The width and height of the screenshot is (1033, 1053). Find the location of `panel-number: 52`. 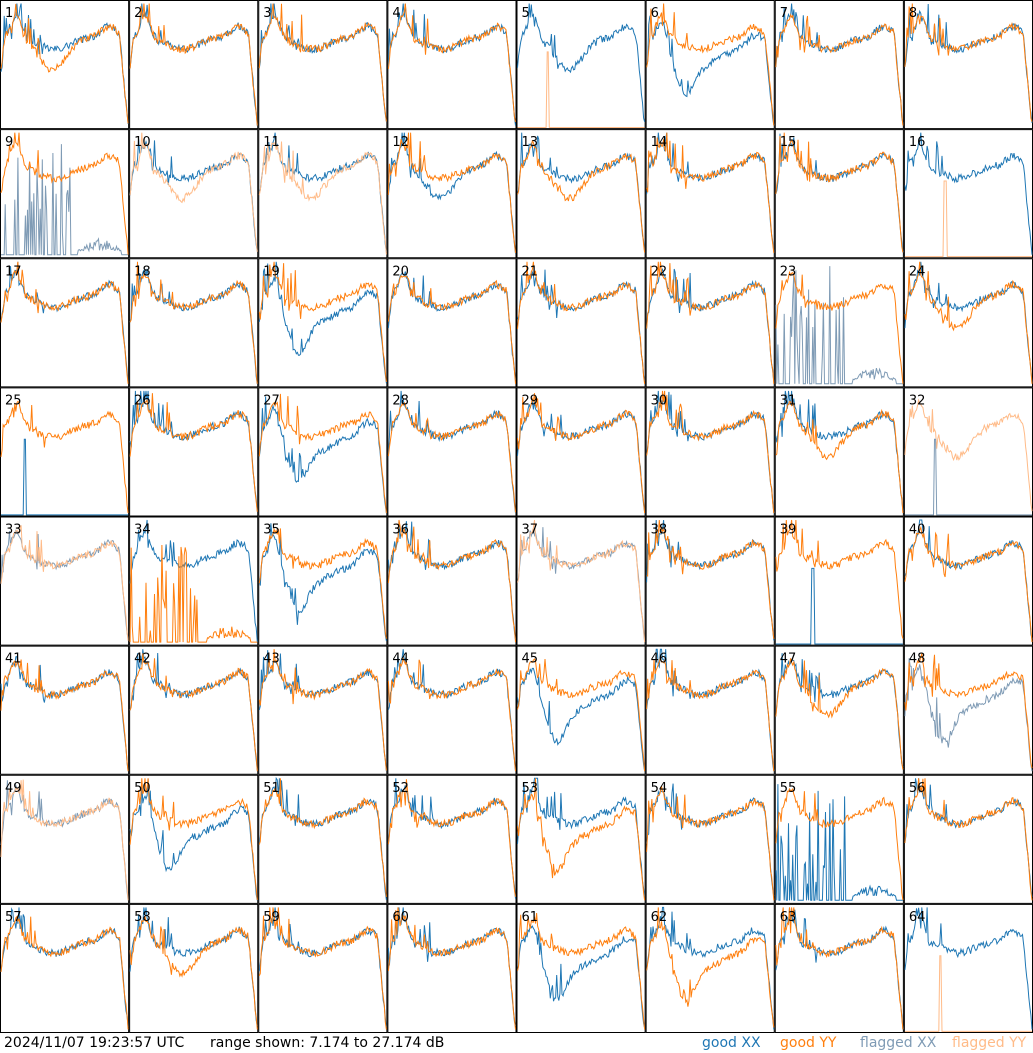

panel-number: 52 is located at coordinates (400, 788).